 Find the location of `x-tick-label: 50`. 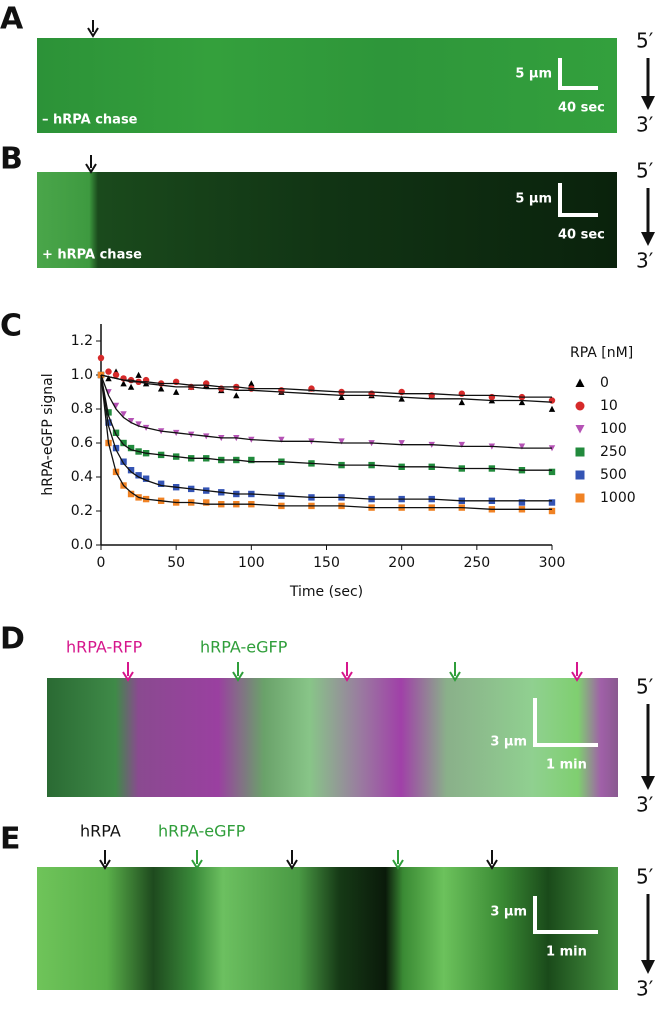

x-tick-label: 50 is located at coordinates (176, 563).